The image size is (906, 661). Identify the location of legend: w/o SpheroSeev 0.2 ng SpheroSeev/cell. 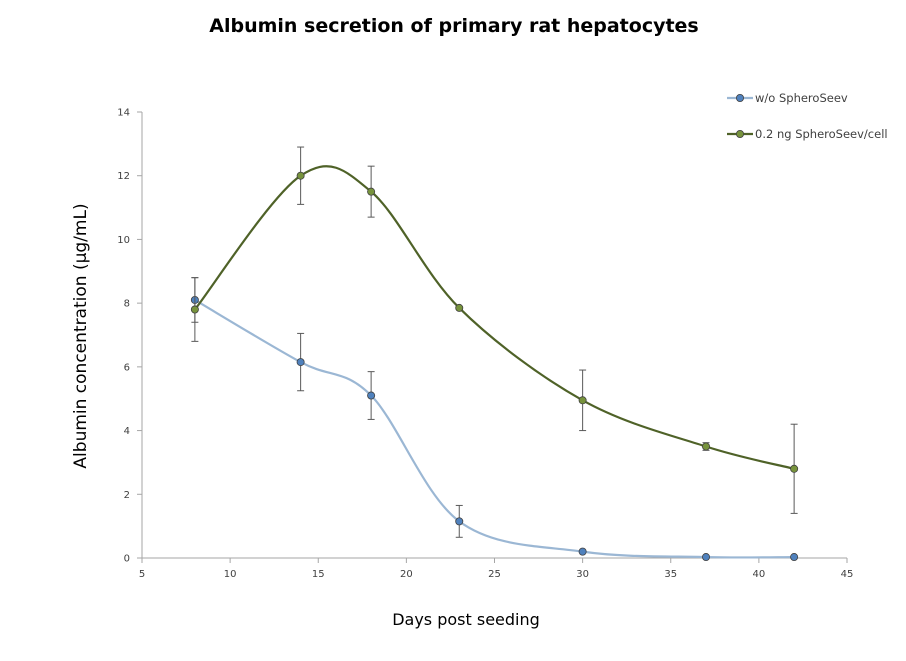
(807, 116).